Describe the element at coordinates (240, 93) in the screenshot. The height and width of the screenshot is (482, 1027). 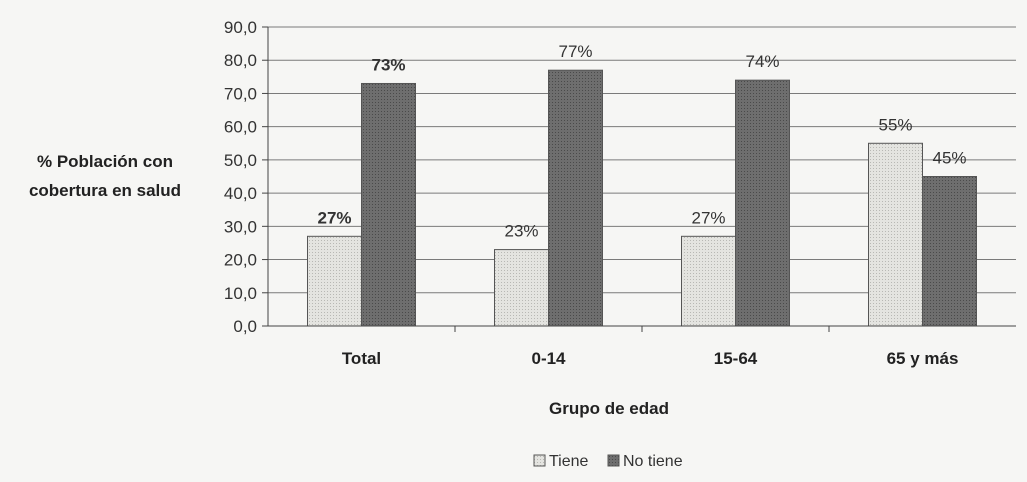
I see `y-tick-label: 70,0` at that location.